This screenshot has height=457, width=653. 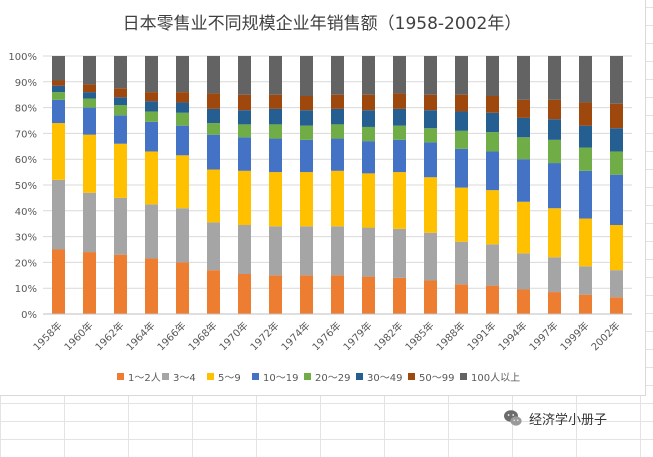 What do you see at coordinates (481, 336) in the screenshot?
I see `x-tick-label: 1991年` at bounding box center [481, 336].